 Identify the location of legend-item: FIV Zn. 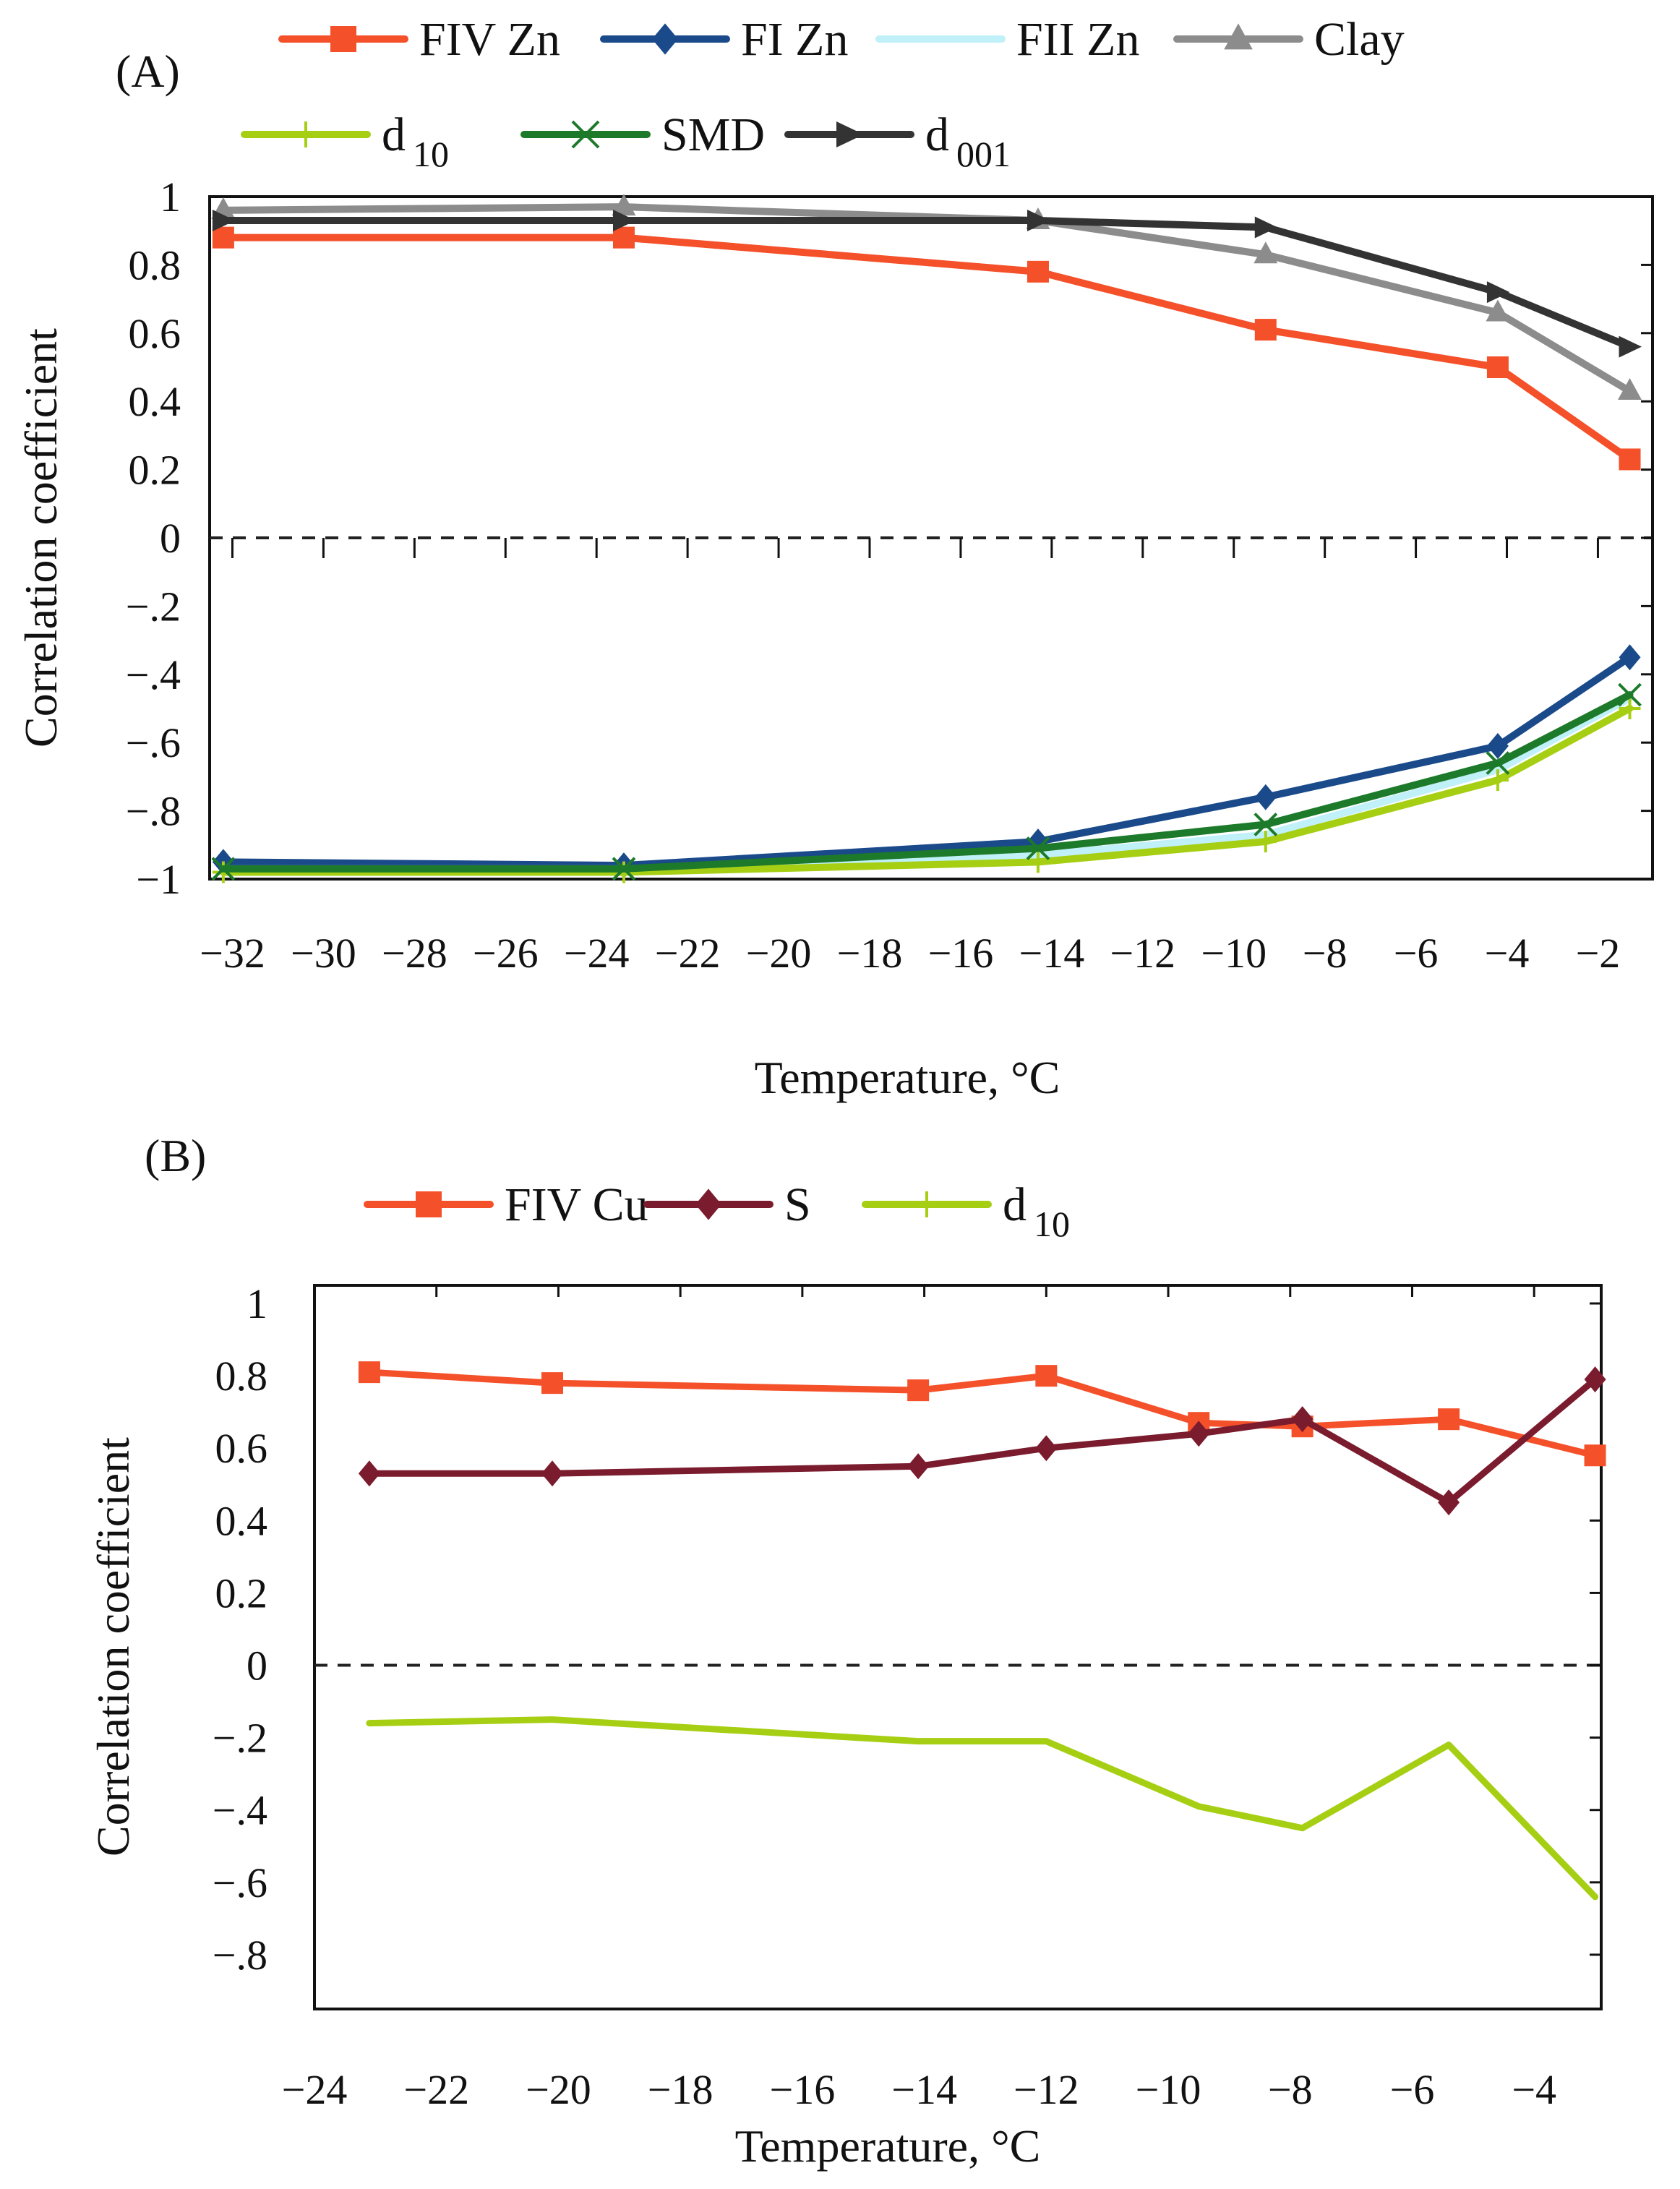
(419, 39).